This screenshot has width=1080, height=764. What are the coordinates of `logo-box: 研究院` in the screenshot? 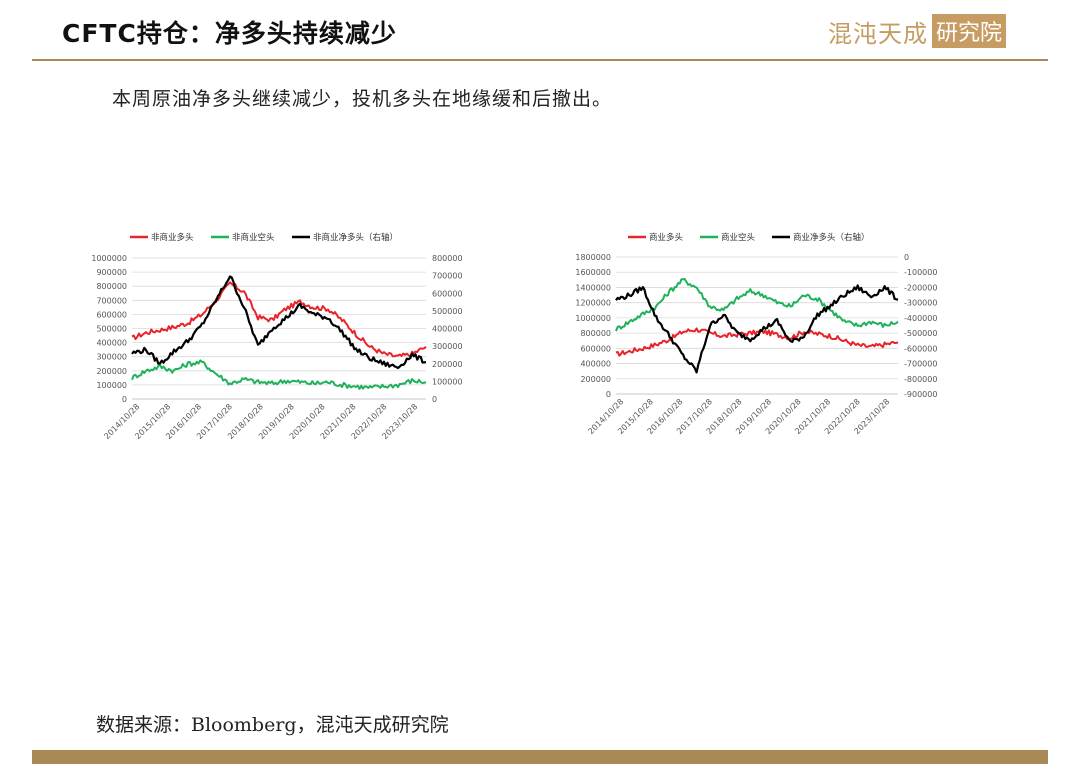 It's located at (969, 31).